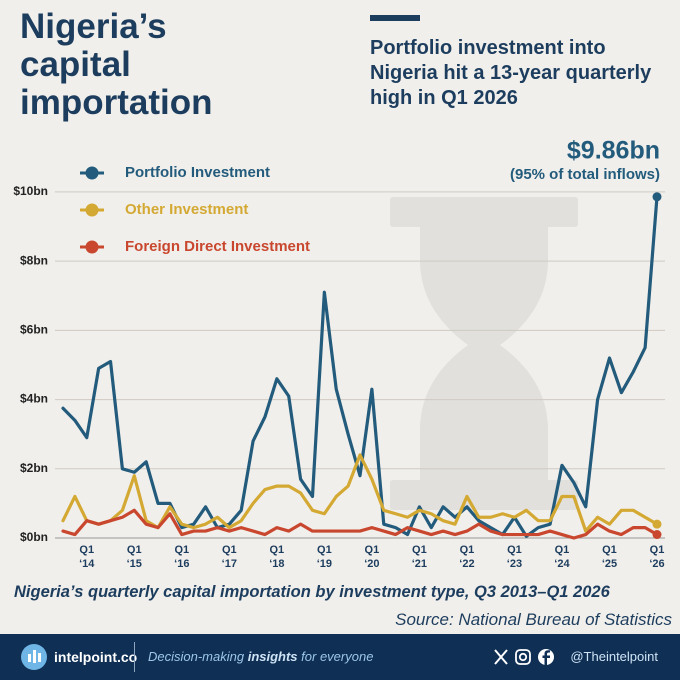 The image size is (680, 680). Describe the element at coordinates (186, 209) in the screenshot. I see `legend-label: Other Investment` at that location.